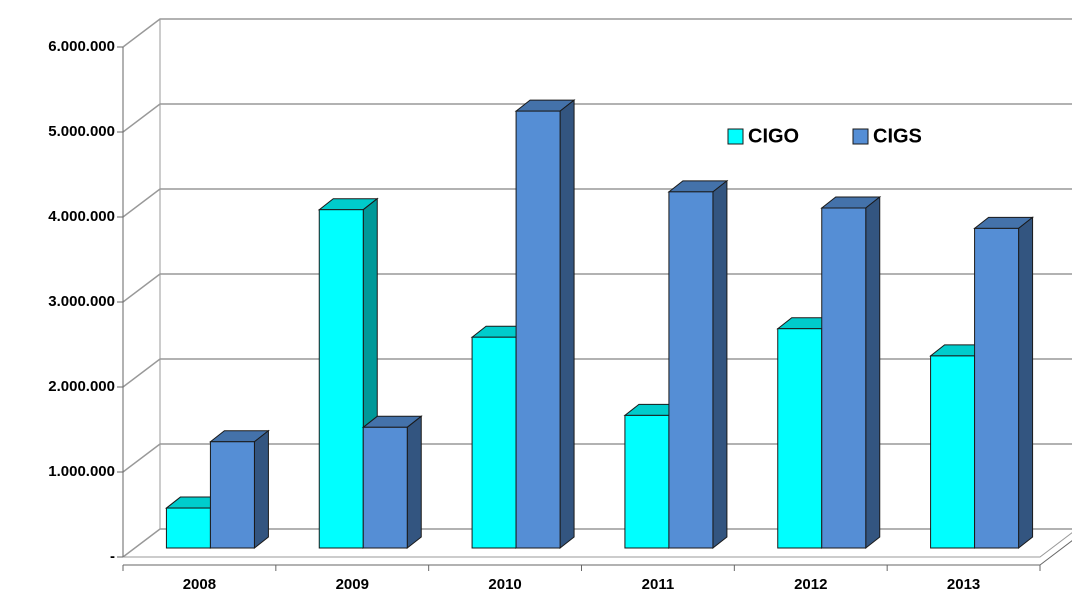  Describe the element at coordinates (81, 471) in the screenshot. I see `y-tick-label: 1.000.000` at that location.